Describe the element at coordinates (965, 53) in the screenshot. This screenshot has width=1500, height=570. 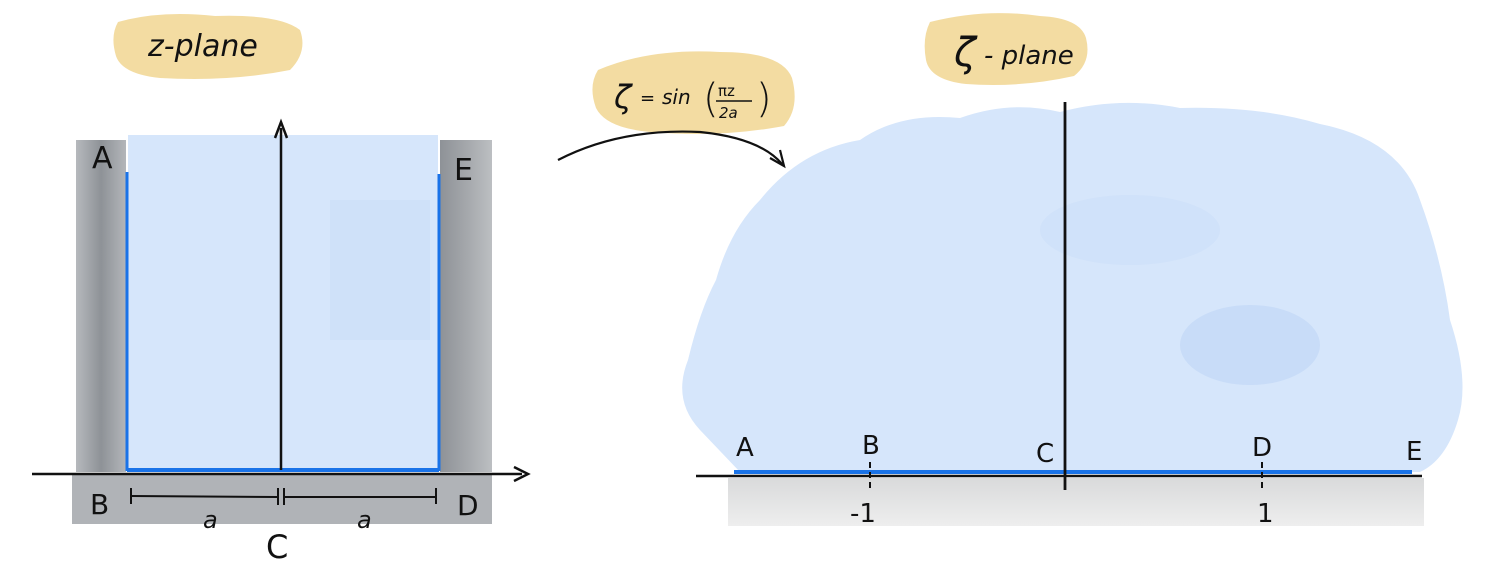
I see `zeta-plane-title-symbol: ζ` at that location.